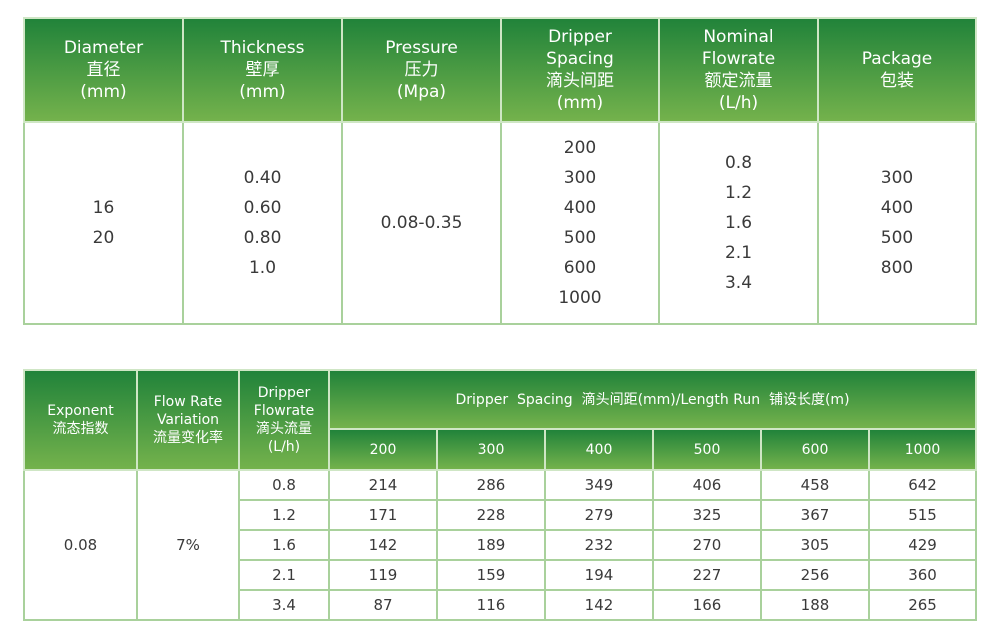 The height and width of the screenshot is (637, 1000). What do you see at coordinates (707, 485) in the screenshot?
I see `cell-length: 406` at bounding box center [707, 485].